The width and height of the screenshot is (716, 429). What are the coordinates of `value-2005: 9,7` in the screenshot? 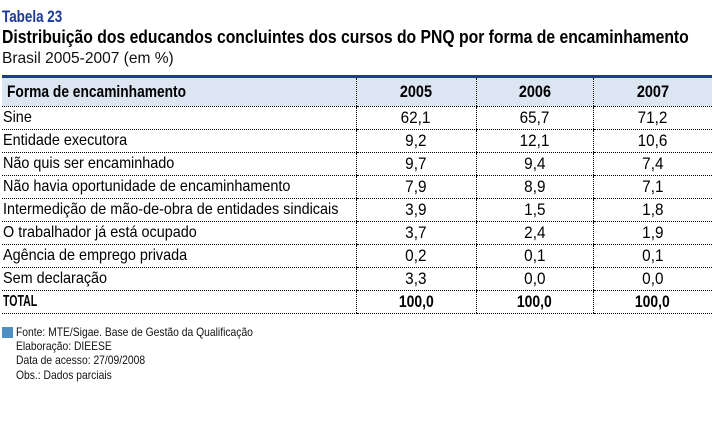 It's located at (415, 164).